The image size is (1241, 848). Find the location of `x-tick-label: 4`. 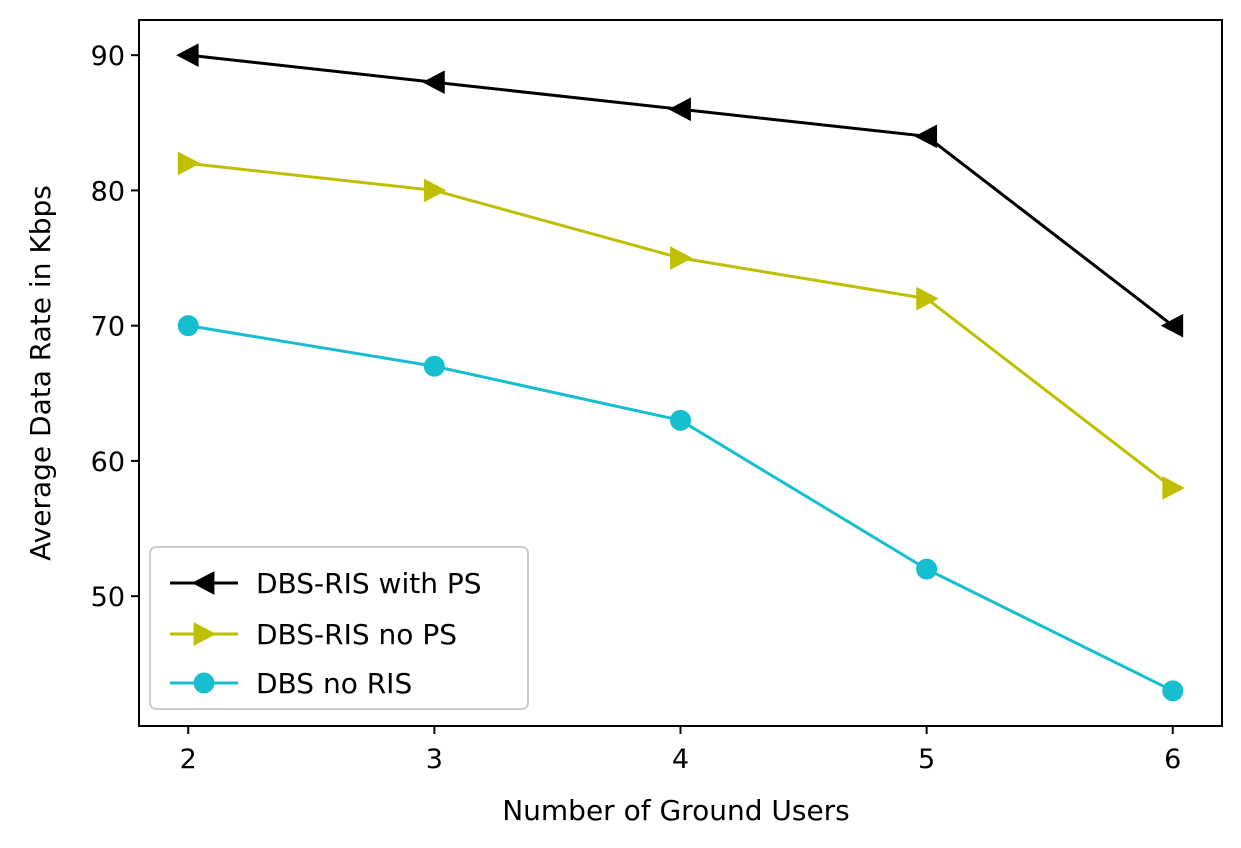

x-tick-label: 4 is located at coordinates (680, 759).